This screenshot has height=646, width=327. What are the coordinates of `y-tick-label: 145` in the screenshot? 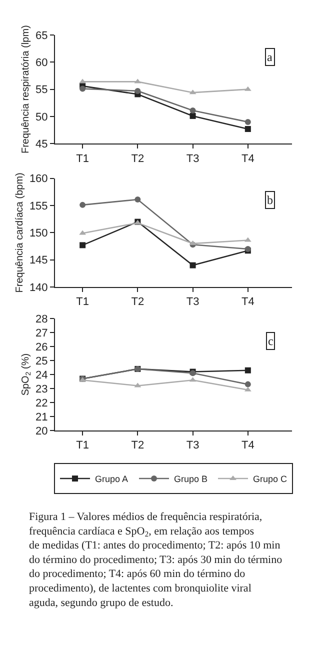 It's located at (38, 260).